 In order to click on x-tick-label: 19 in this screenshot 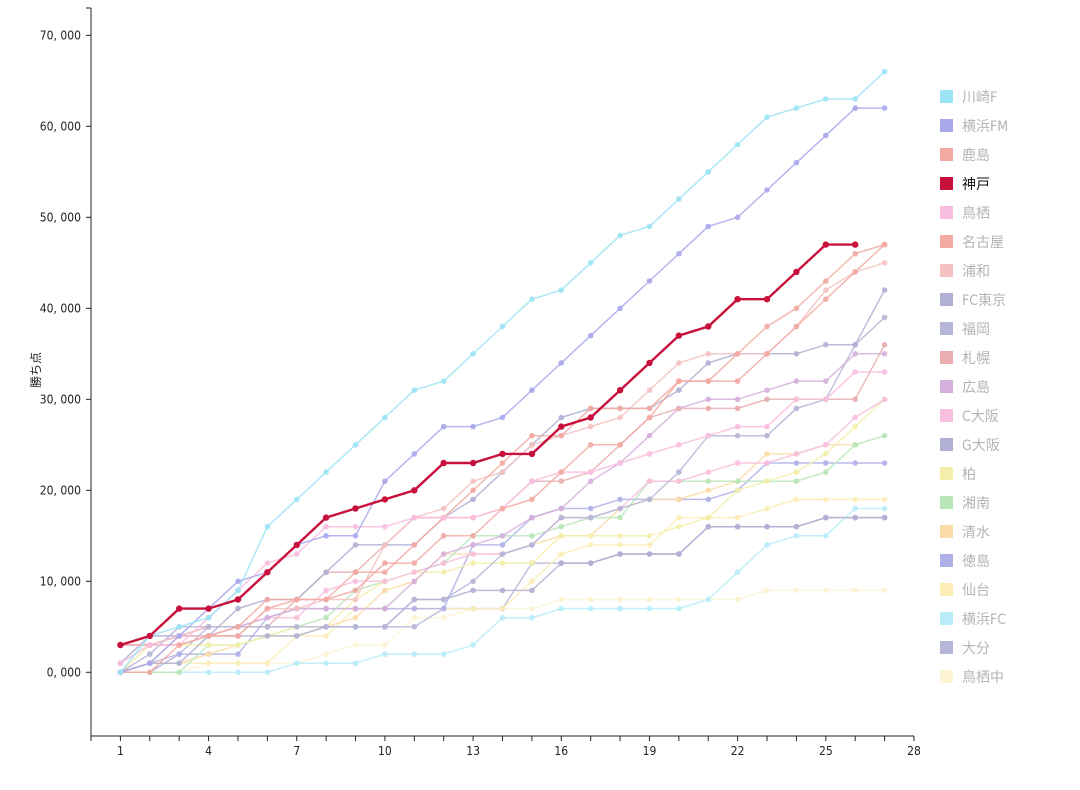, I will do `click(650, 751)`.